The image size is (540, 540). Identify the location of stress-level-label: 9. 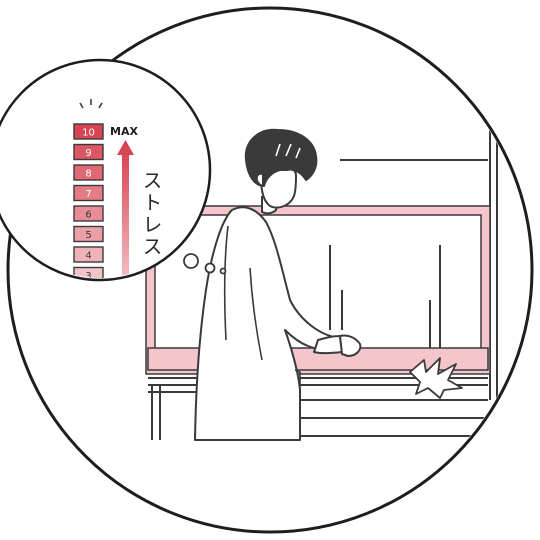
(88, 153).